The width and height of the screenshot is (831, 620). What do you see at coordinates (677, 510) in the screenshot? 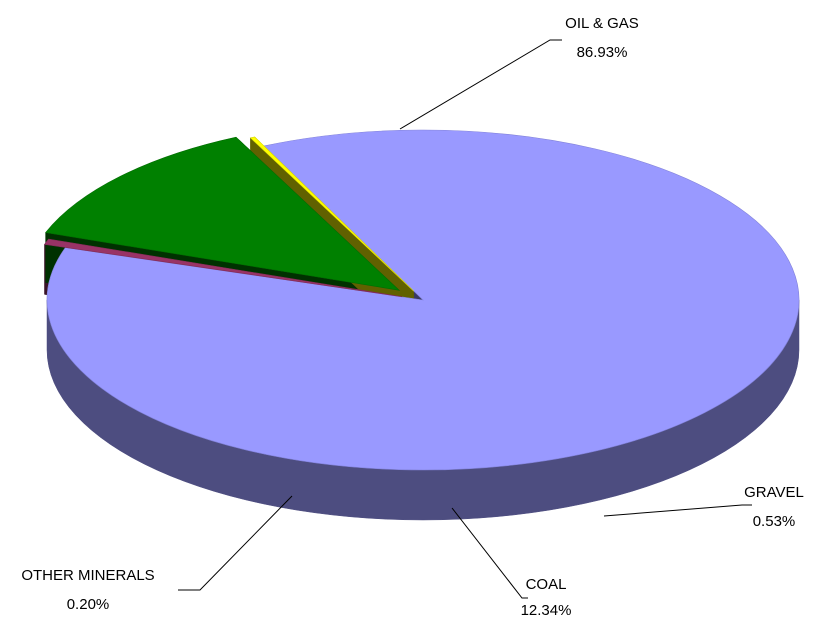
I see `leader-line-gravel` at bounding box center [677, 510].